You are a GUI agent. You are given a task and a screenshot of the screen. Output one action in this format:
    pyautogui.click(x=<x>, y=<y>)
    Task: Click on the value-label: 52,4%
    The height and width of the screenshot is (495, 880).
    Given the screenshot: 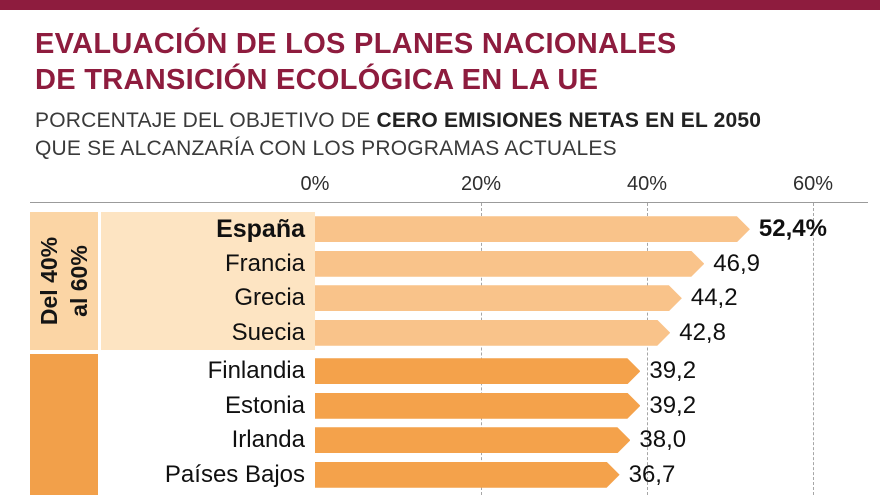 What is the action you would take?
    pyautogui.click(x=792, y=228)
    